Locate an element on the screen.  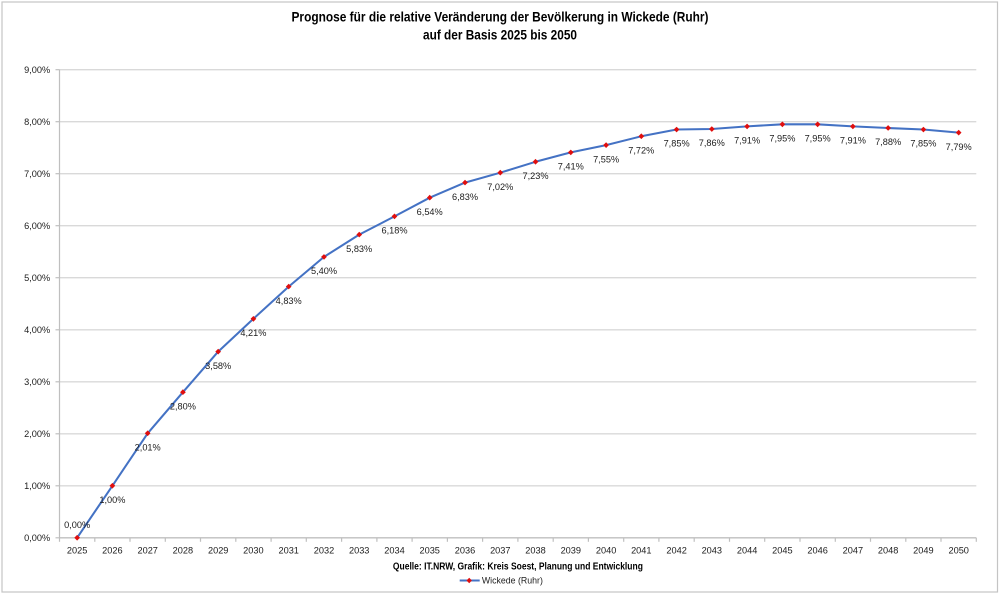
svg-text: 4,83% is located at coordinates (289, 301).